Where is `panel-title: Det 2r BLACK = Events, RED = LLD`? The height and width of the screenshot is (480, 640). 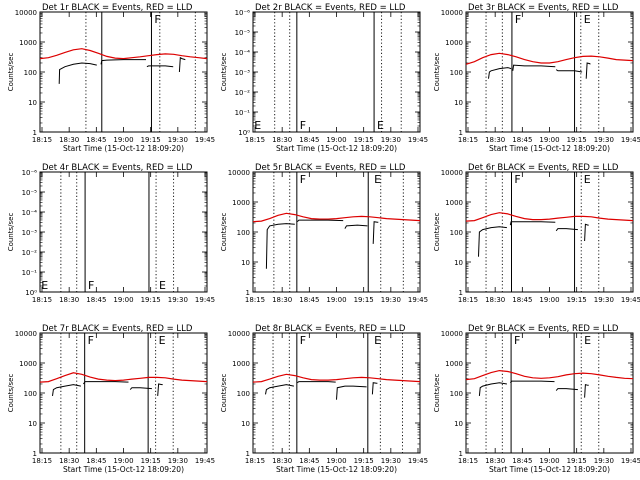
panel-title: Det 2r BLACK = Events, RED = LLD is located at coordinates (330, 8).